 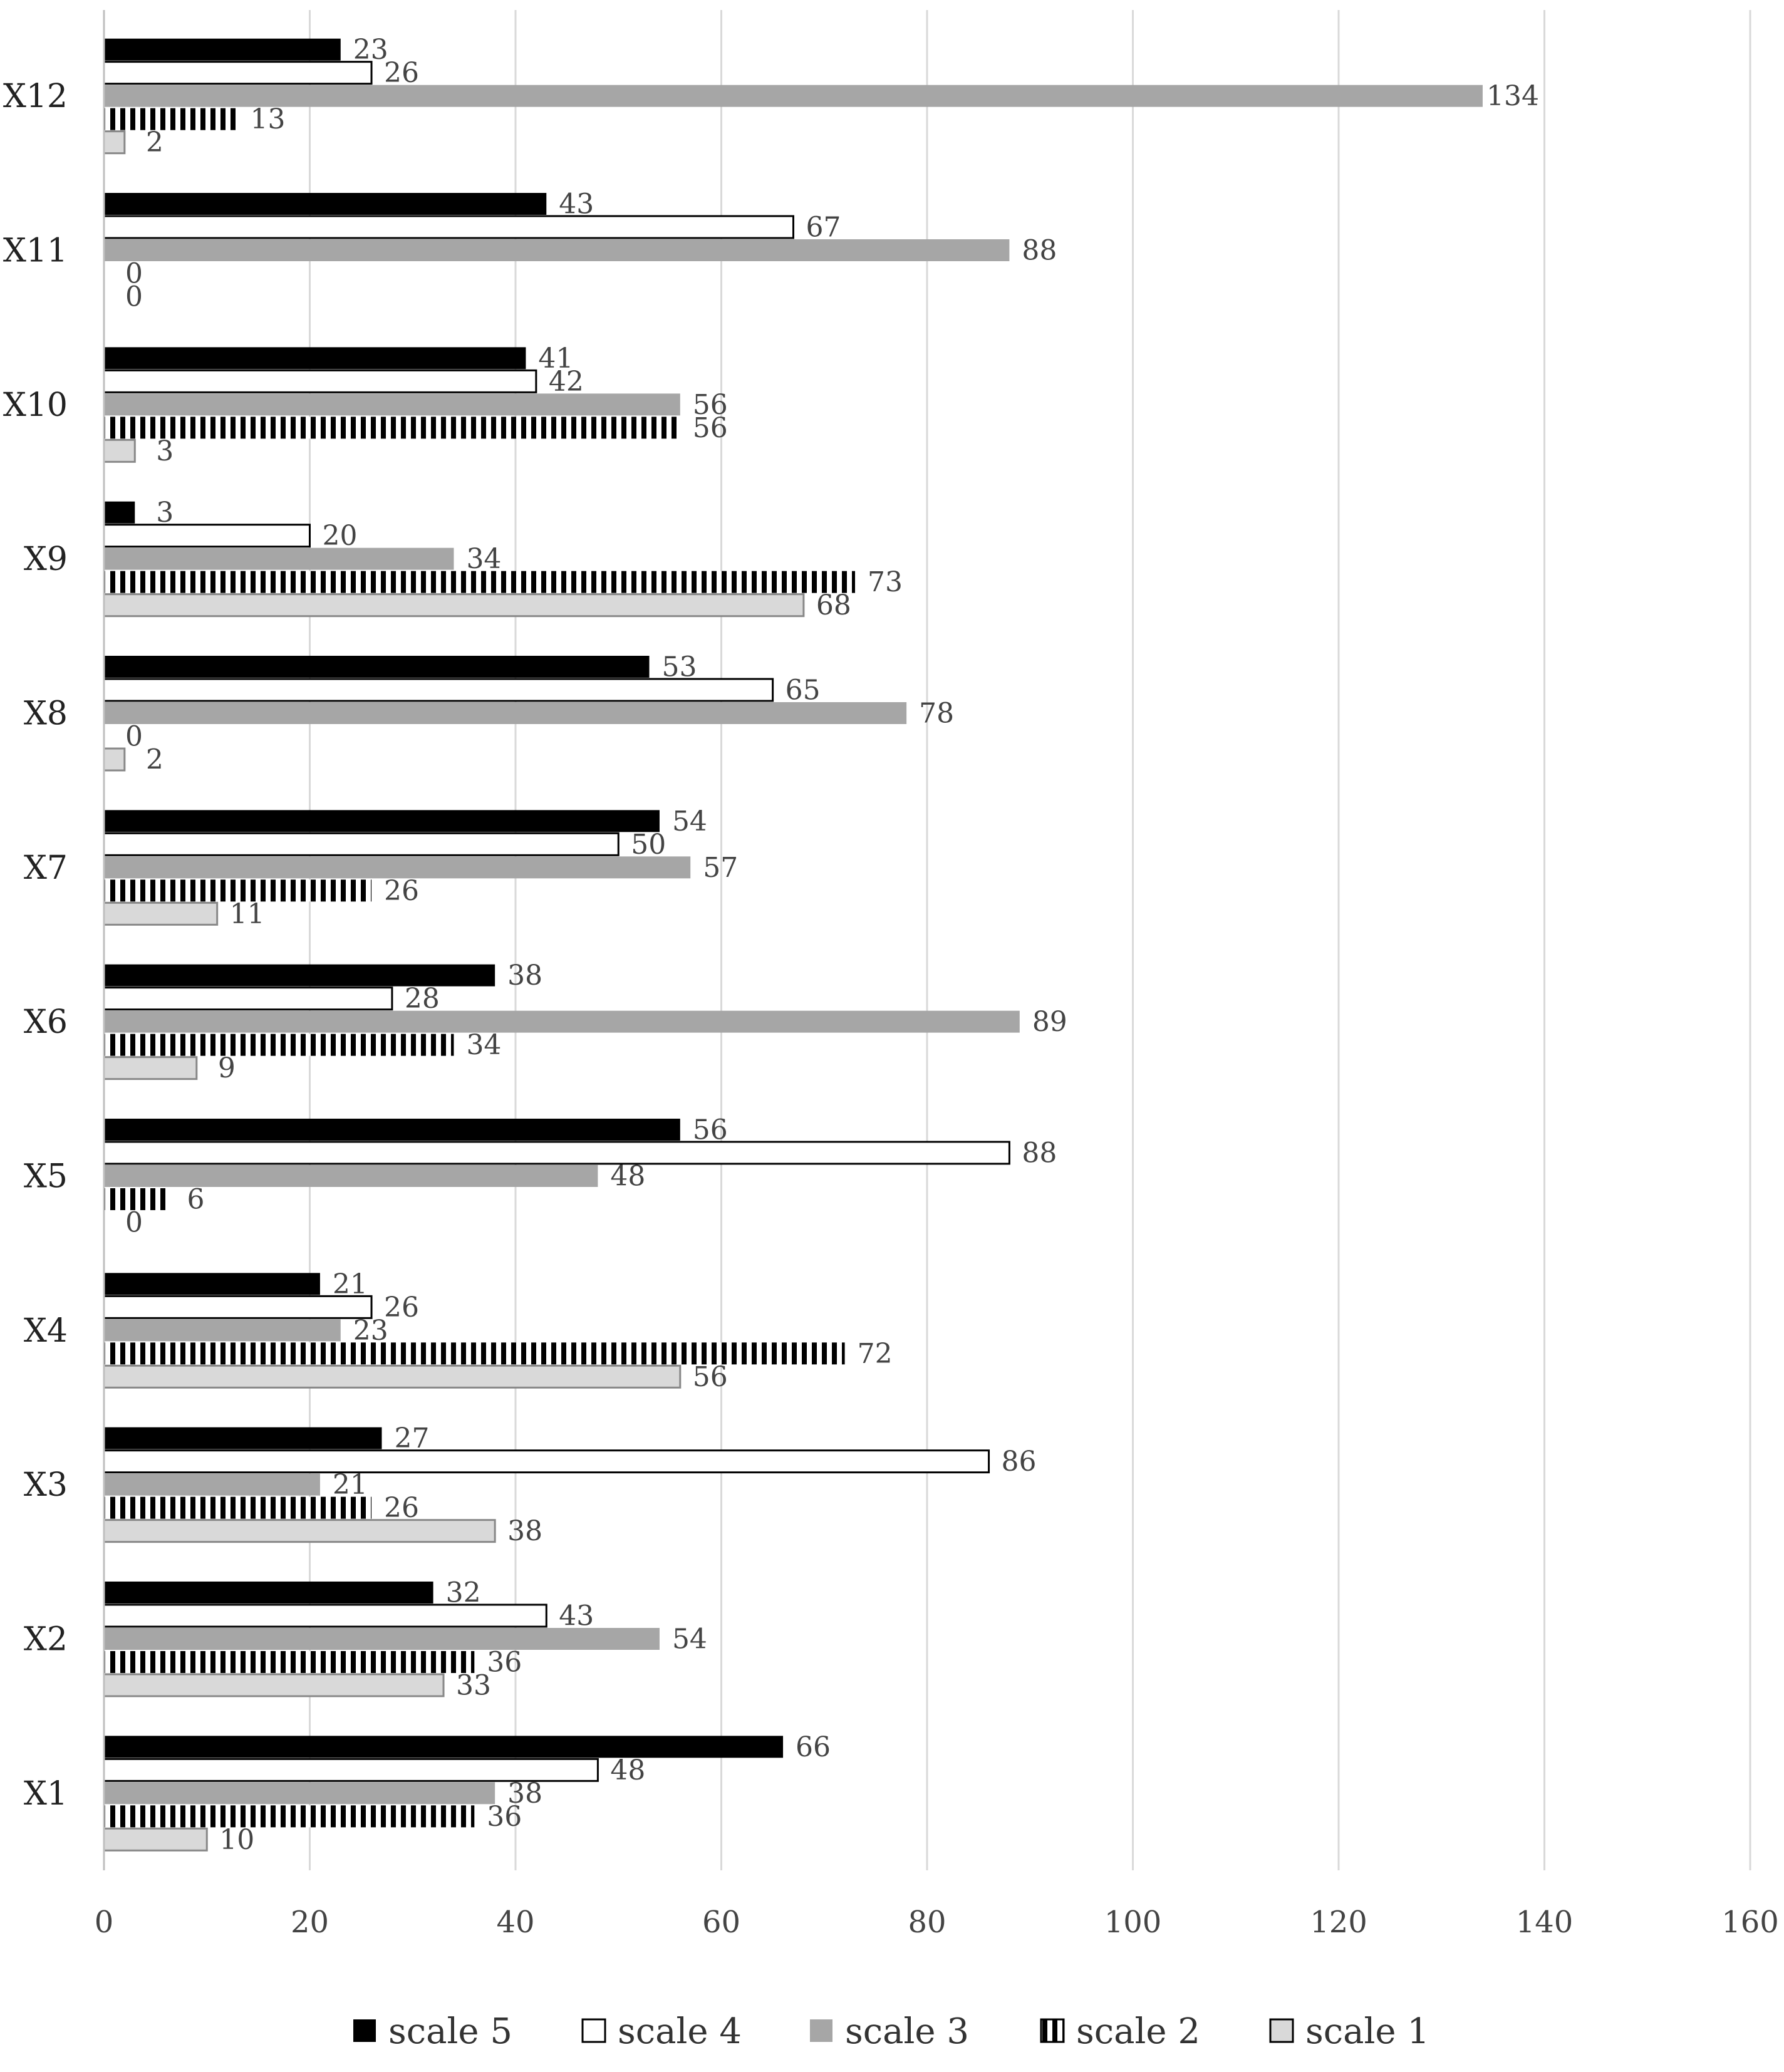 I want to click on data-label: 68, so click(x=833, y=605).